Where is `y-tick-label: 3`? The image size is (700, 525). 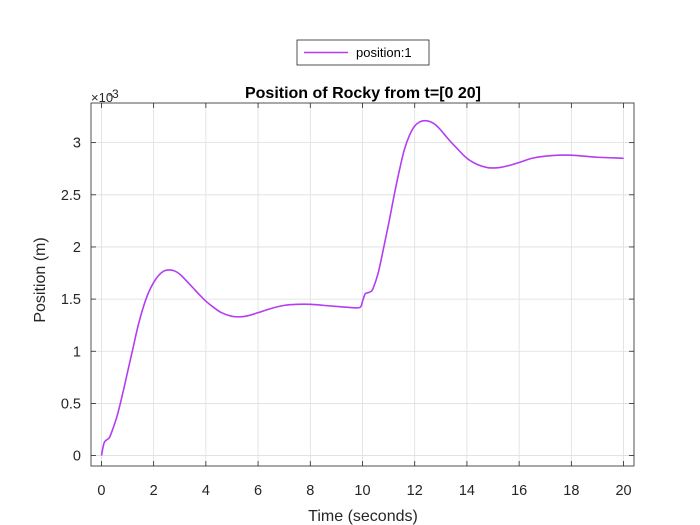 y-tick-label: 3 is located at coordinates (77, 144).